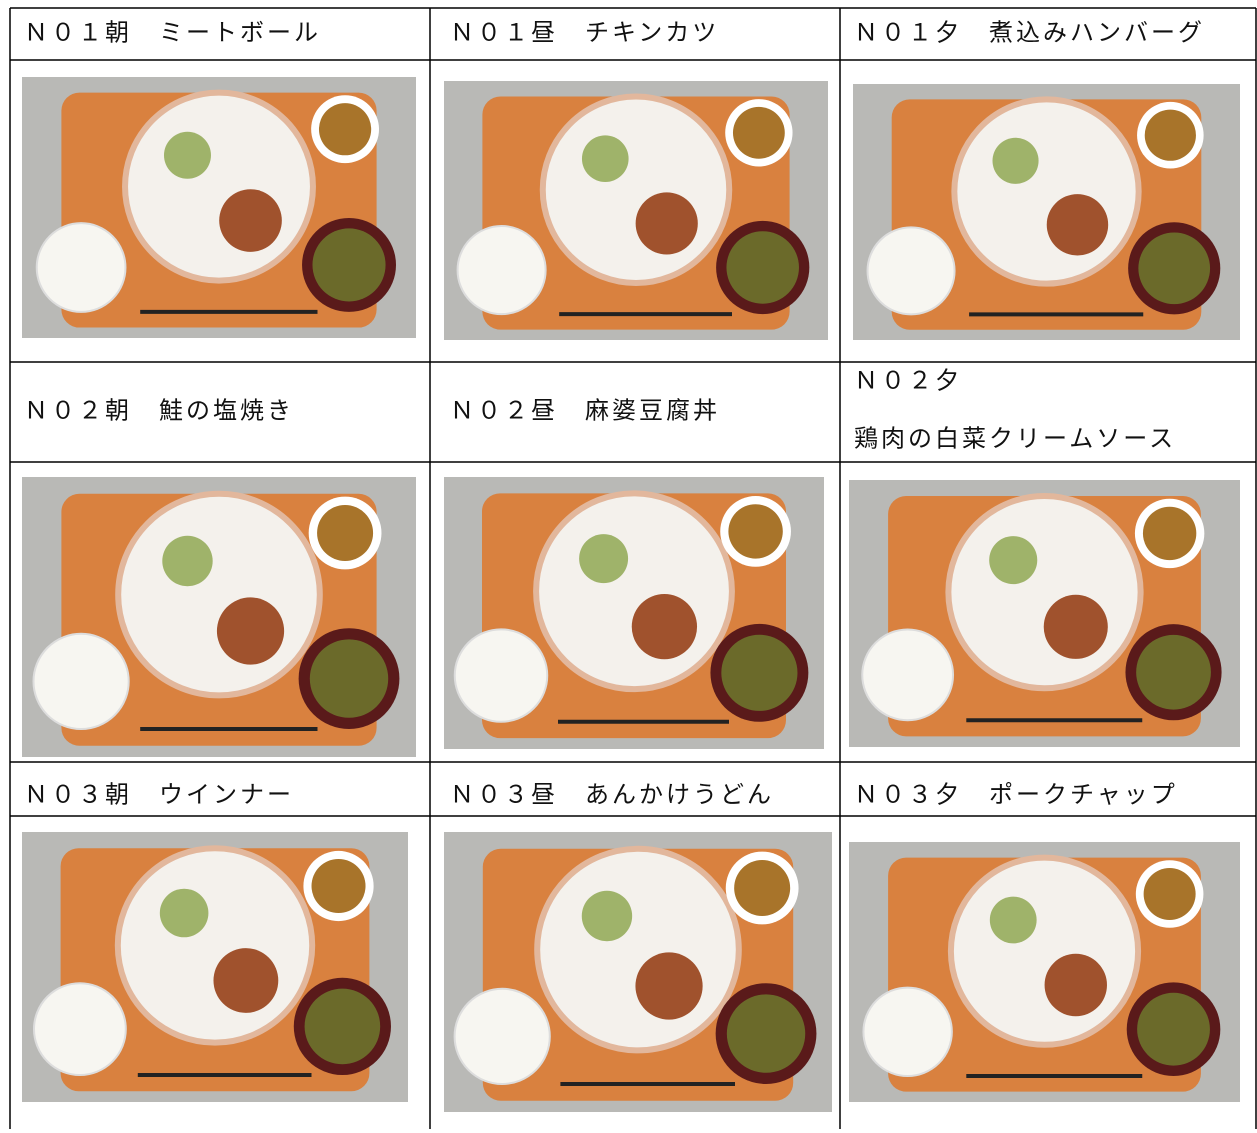  I want to click on menu-label: Ｎ０３朝 ウインナー, so click(159, 795).